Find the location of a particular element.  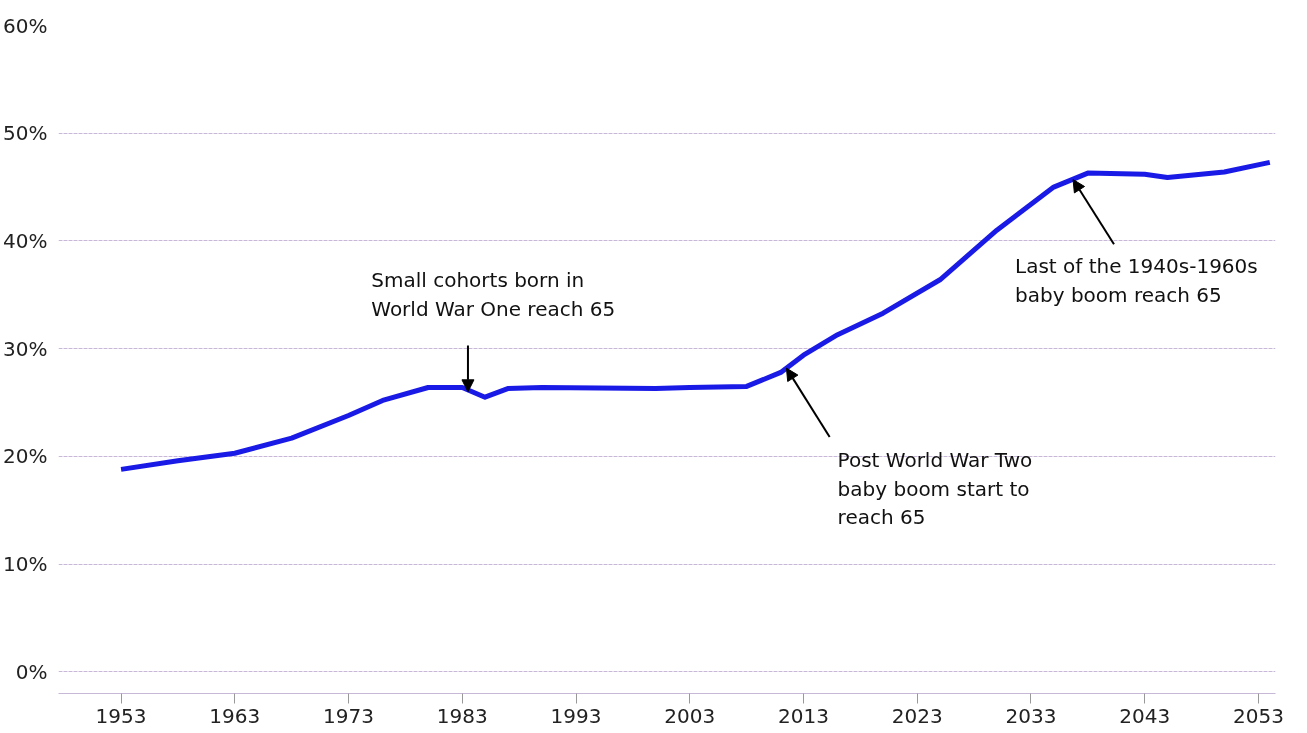

y-tick-label: 50% is located at coordinates (25, 133).